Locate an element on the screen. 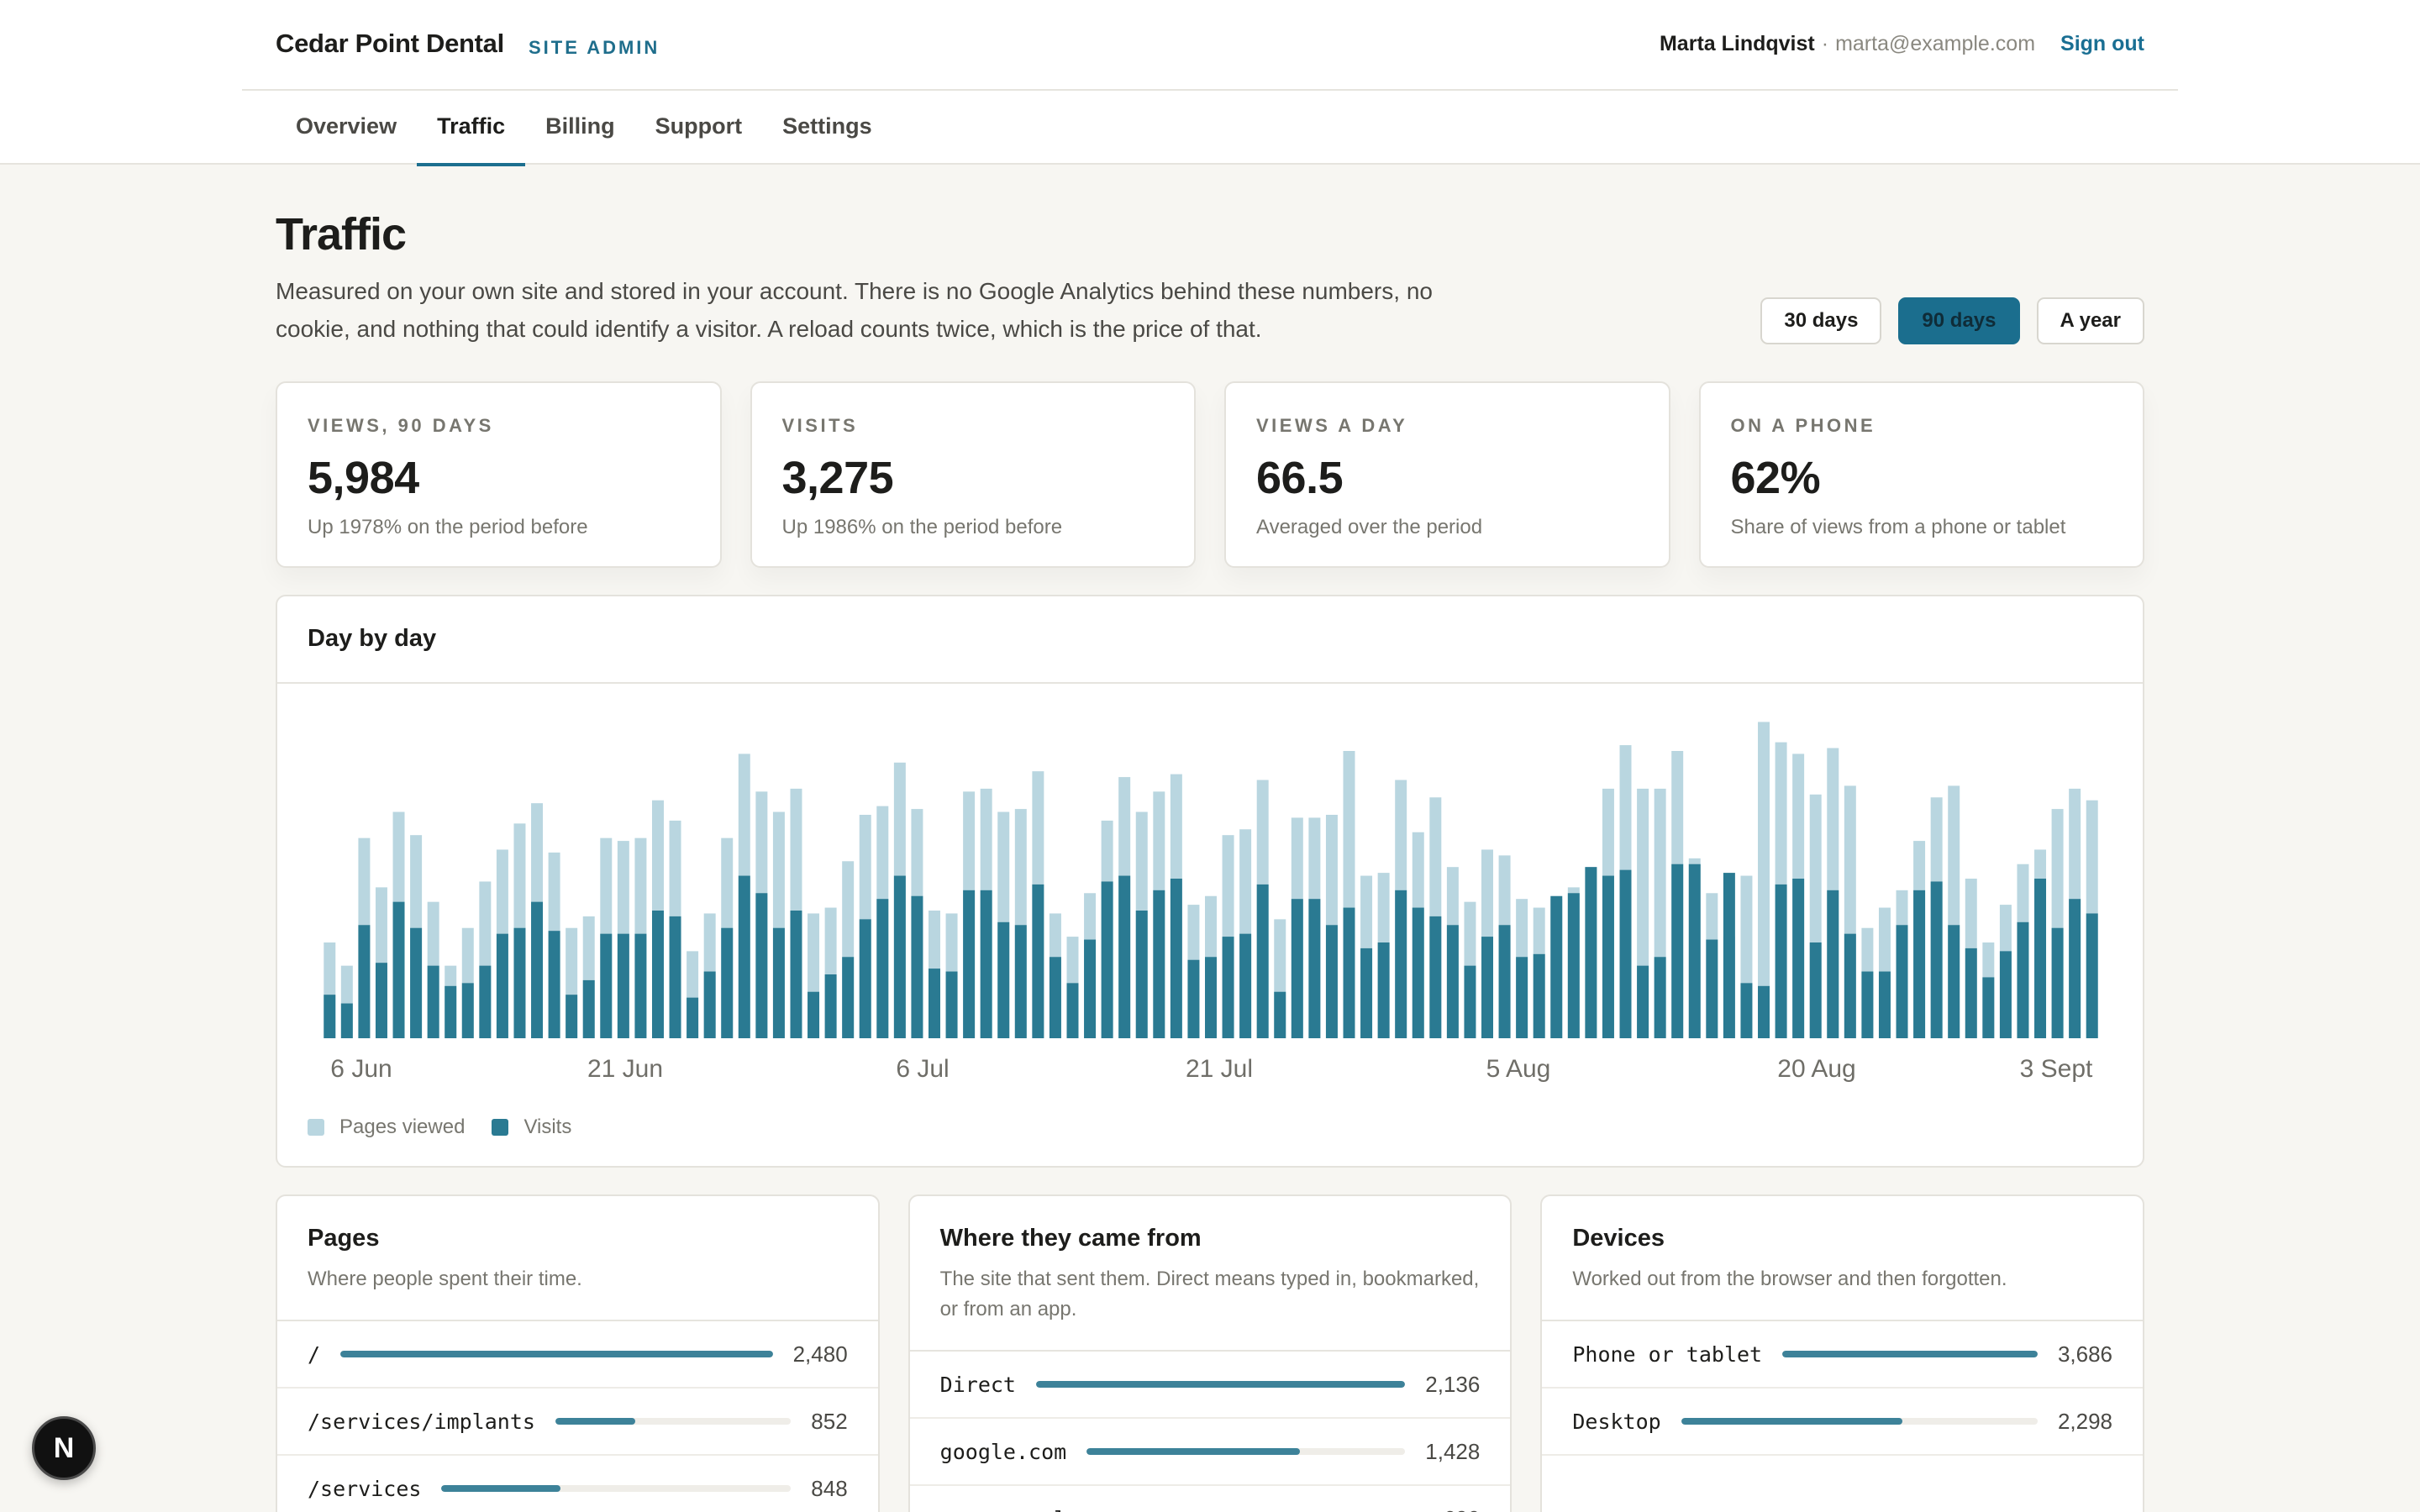 The width and height of the screenshot is (2420, 1512). tab-settings: Settings is located at coordinates (827, 126).